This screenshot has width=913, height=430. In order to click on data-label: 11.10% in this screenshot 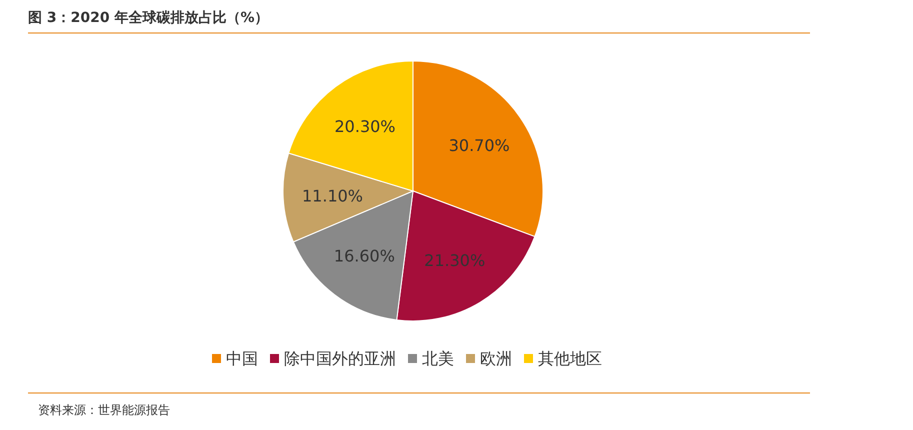, I will do `click(333, 196)`.